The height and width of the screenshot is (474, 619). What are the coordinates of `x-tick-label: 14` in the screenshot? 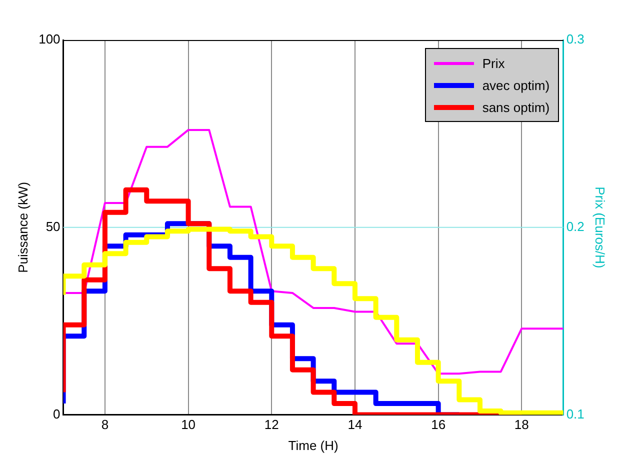 It's located at (355, 424).